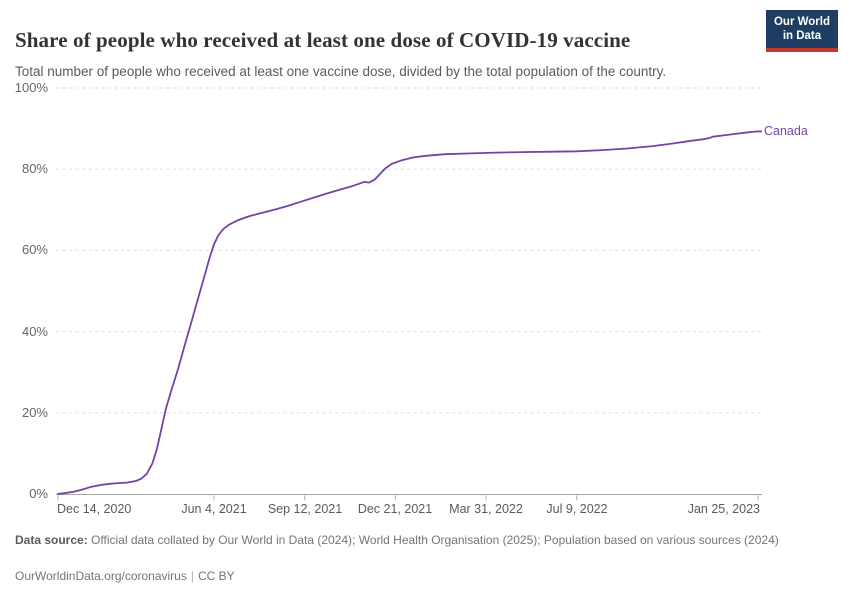 Image resolution: width=850 pixels, height=600 pixels. What do you see at coordinates (38, 493) in the screenshot?
I see `y-tick-label-0: 0%` at bounding box center [38, 493].